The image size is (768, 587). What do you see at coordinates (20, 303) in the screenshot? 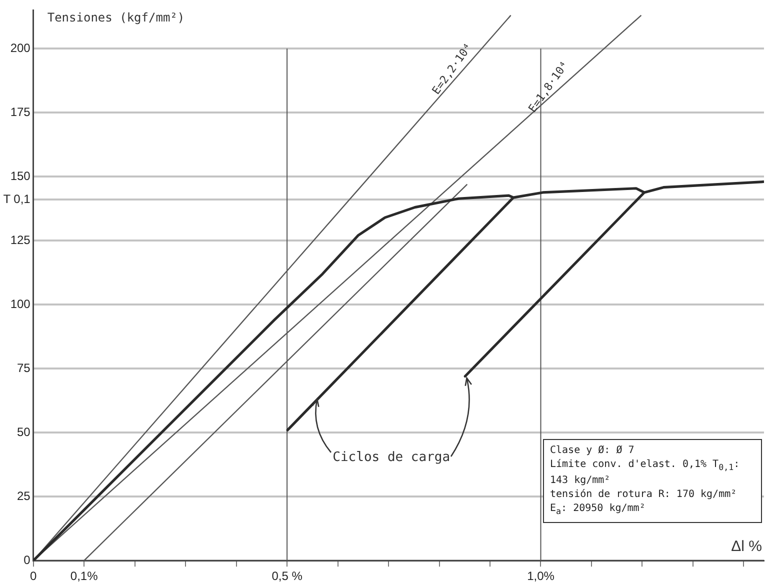
I see `y-tick-label: 100` at bounding box center [20, 303].